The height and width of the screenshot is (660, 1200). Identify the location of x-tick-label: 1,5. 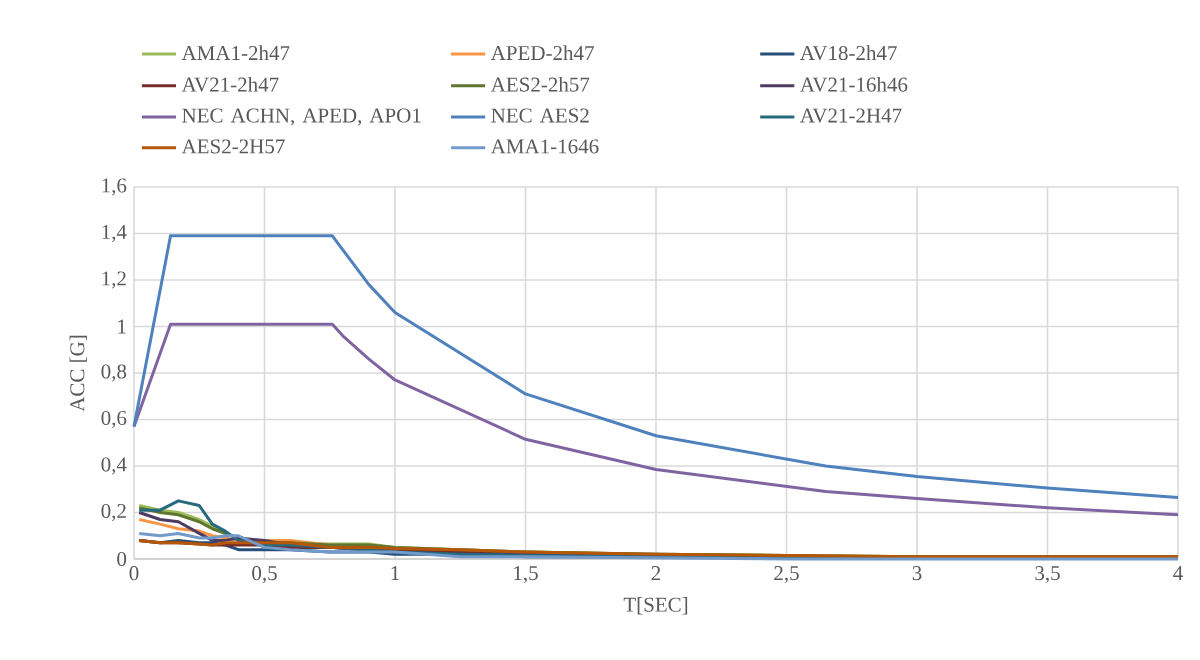
(526, 575).